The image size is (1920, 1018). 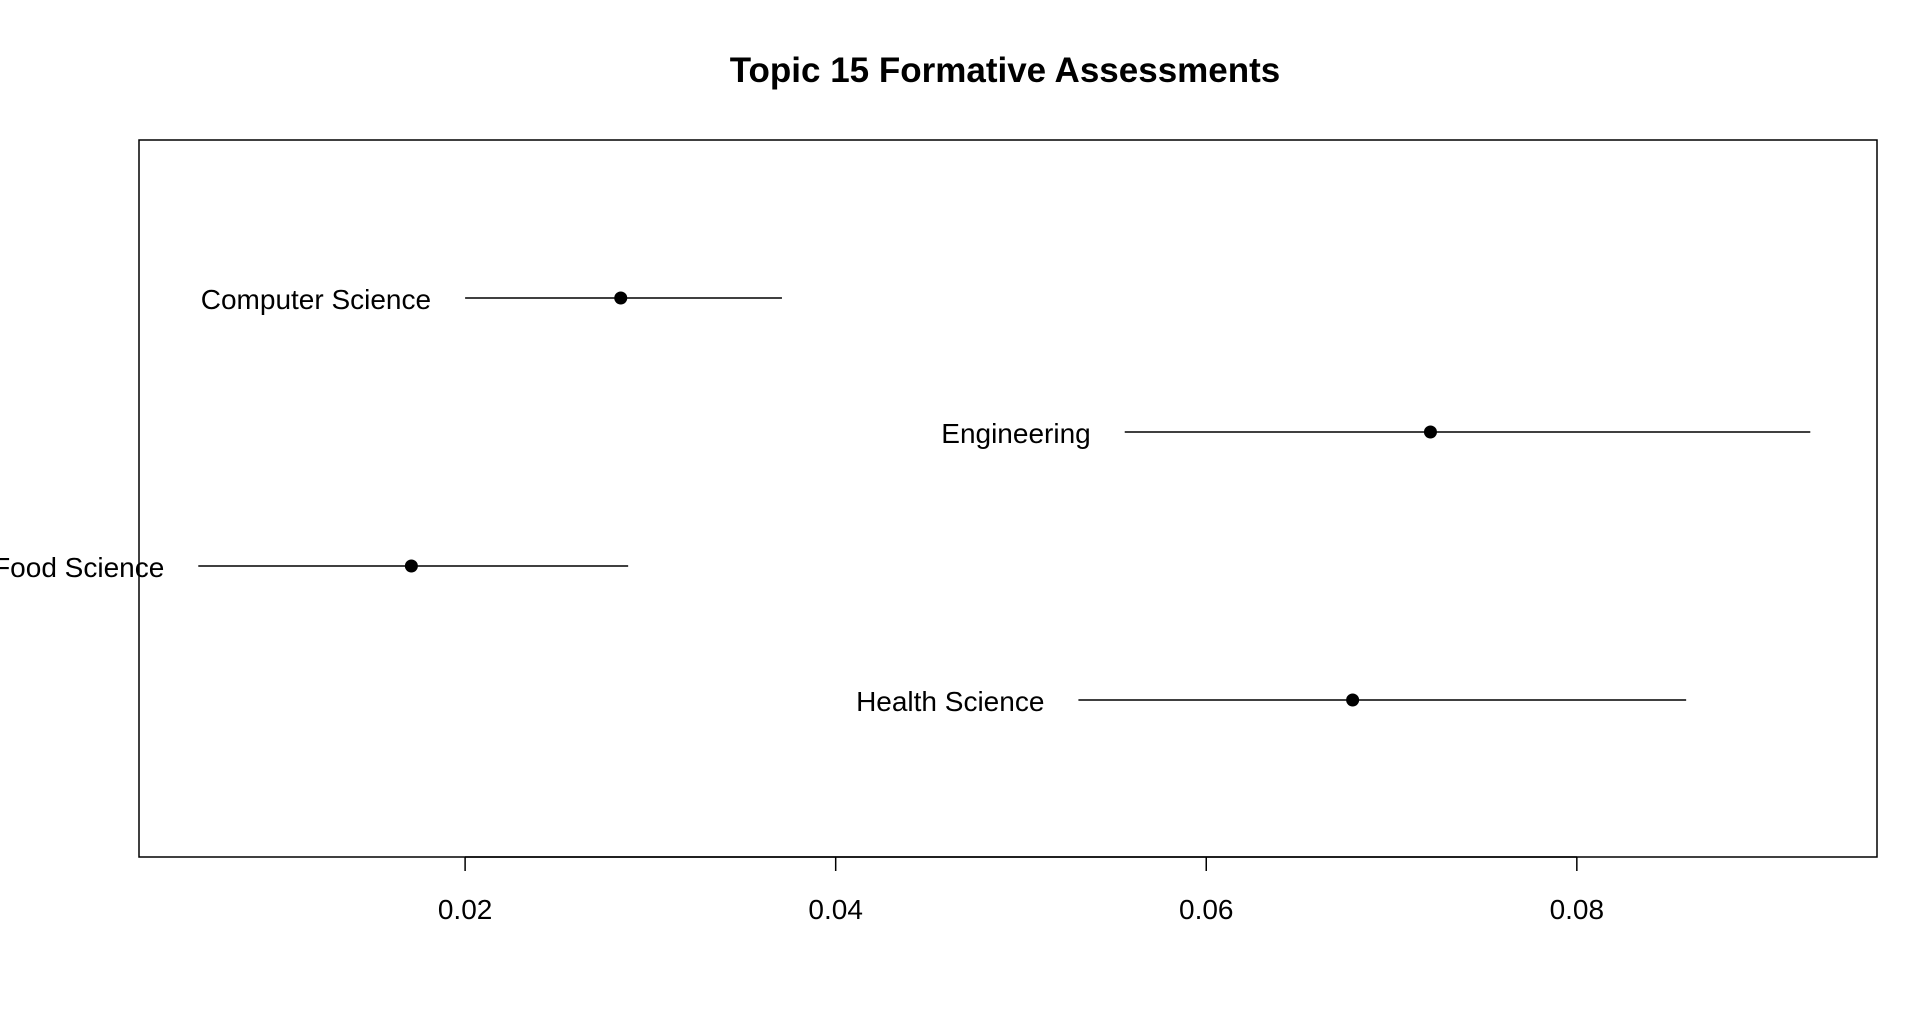 What do you see at coordinates (316, 299) in the screenshot?
I see `point-label: Computer Science` at bounding box center [316, 299].